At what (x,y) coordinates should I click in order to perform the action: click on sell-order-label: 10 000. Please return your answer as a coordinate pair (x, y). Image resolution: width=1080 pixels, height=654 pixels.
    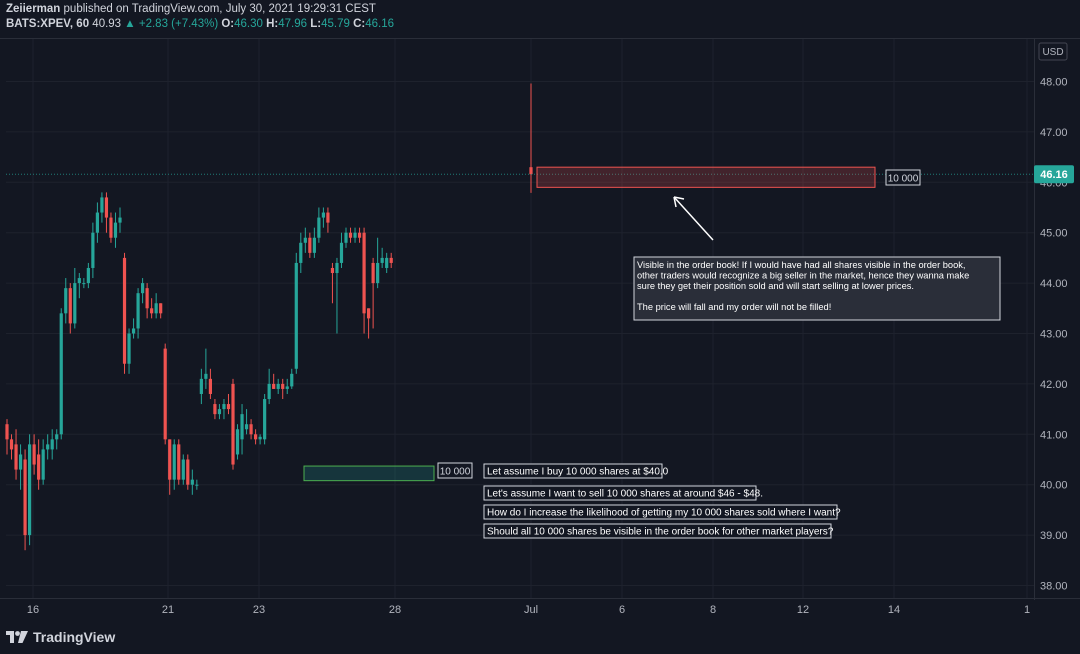
    Looking at the image, I should click on (903, 179).